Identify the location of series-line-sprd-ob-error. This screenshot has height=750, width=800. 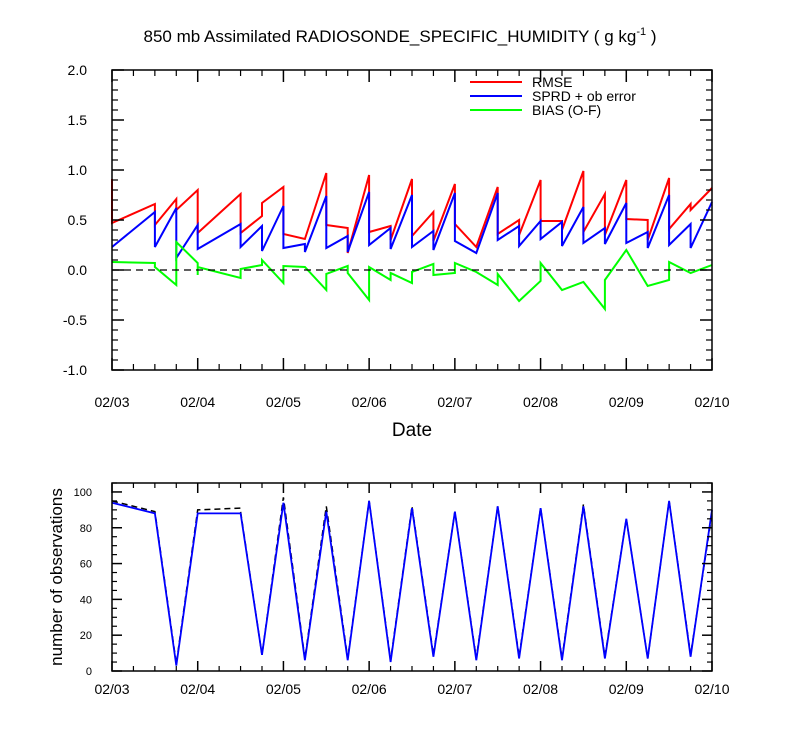
(412, 226).